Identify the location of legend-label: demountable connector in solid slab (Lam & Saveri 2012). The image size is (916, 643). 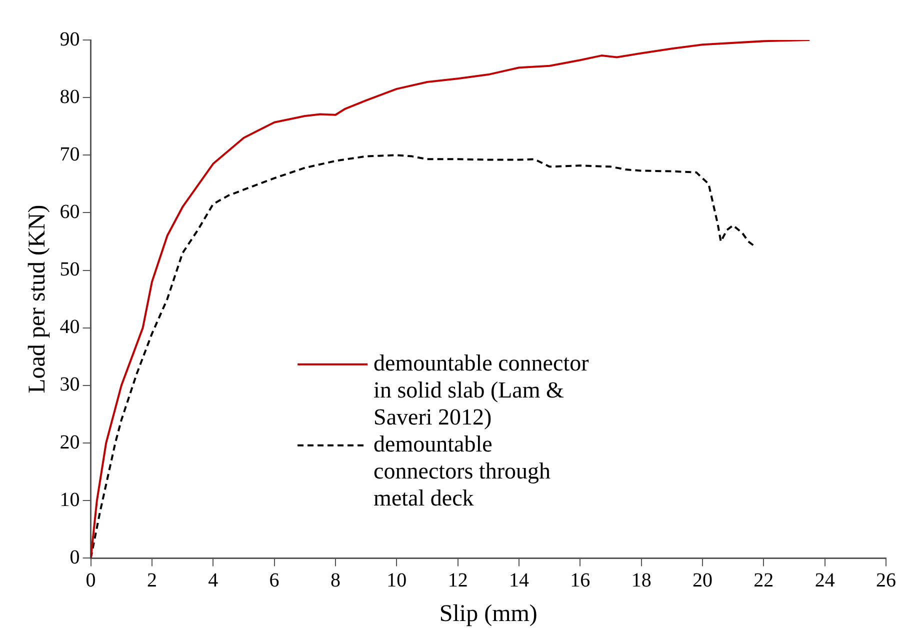
(482, 390).